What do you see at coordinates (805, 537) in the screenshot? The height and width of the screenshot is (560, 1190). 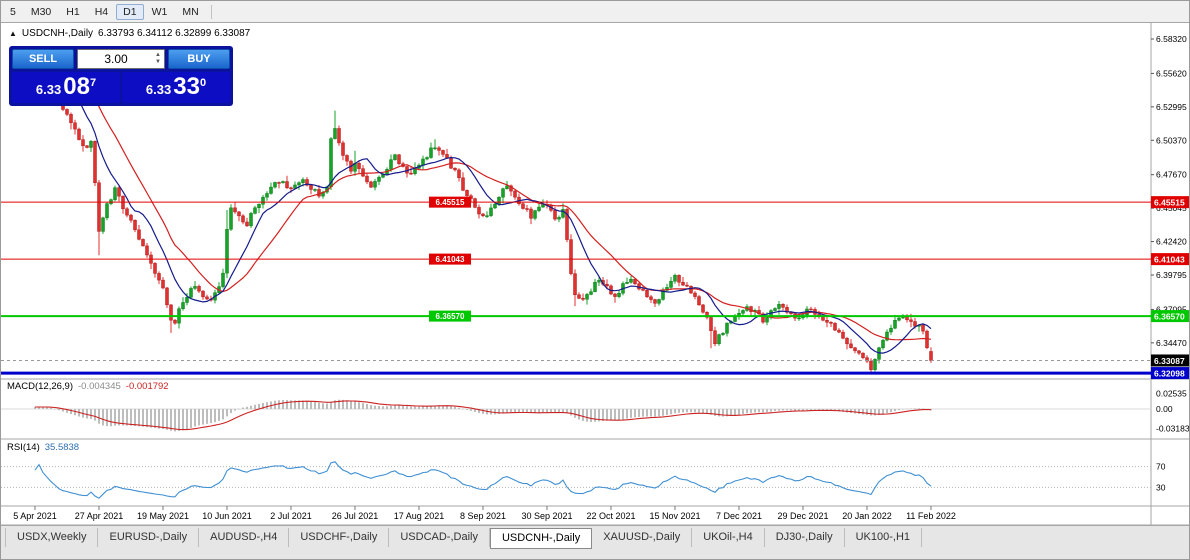 I see `chart-tab-dj30-daily: DJ30-,Daily` at bounding box center [805, 537].